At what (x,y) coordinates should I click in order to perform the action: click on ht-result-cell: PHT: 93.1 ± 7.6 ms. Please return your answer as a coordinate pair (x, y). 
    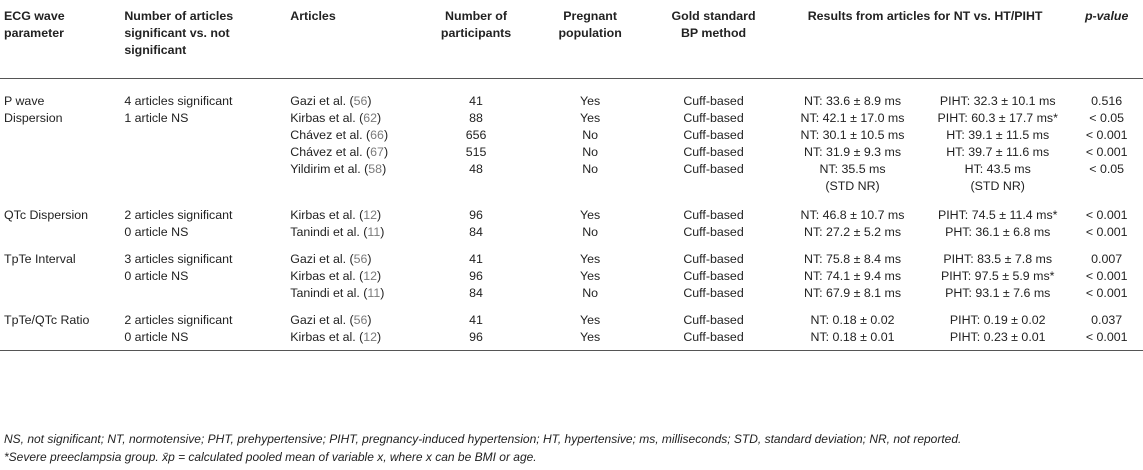
    Looking at the image, I should click on (997, 293).